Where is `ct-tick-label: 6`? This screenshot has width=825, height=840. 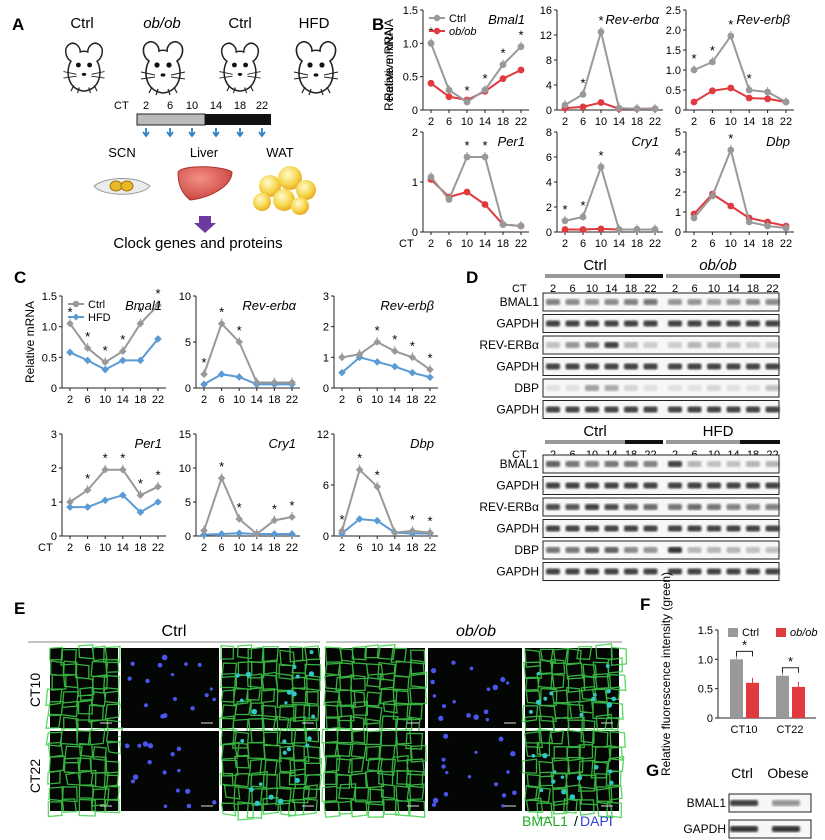 ct-tick-label: 6 is located at coordinates (572, 289).